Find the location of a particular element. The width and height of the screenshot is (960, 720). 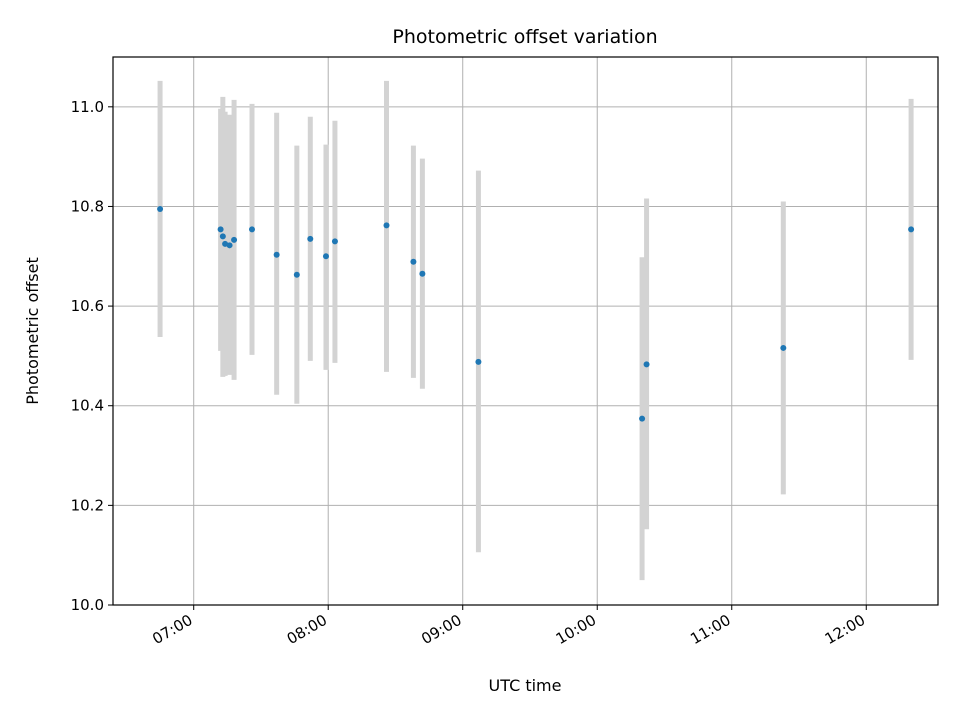

y-tick-label: 10.8 is located at coordinates (87, 206).